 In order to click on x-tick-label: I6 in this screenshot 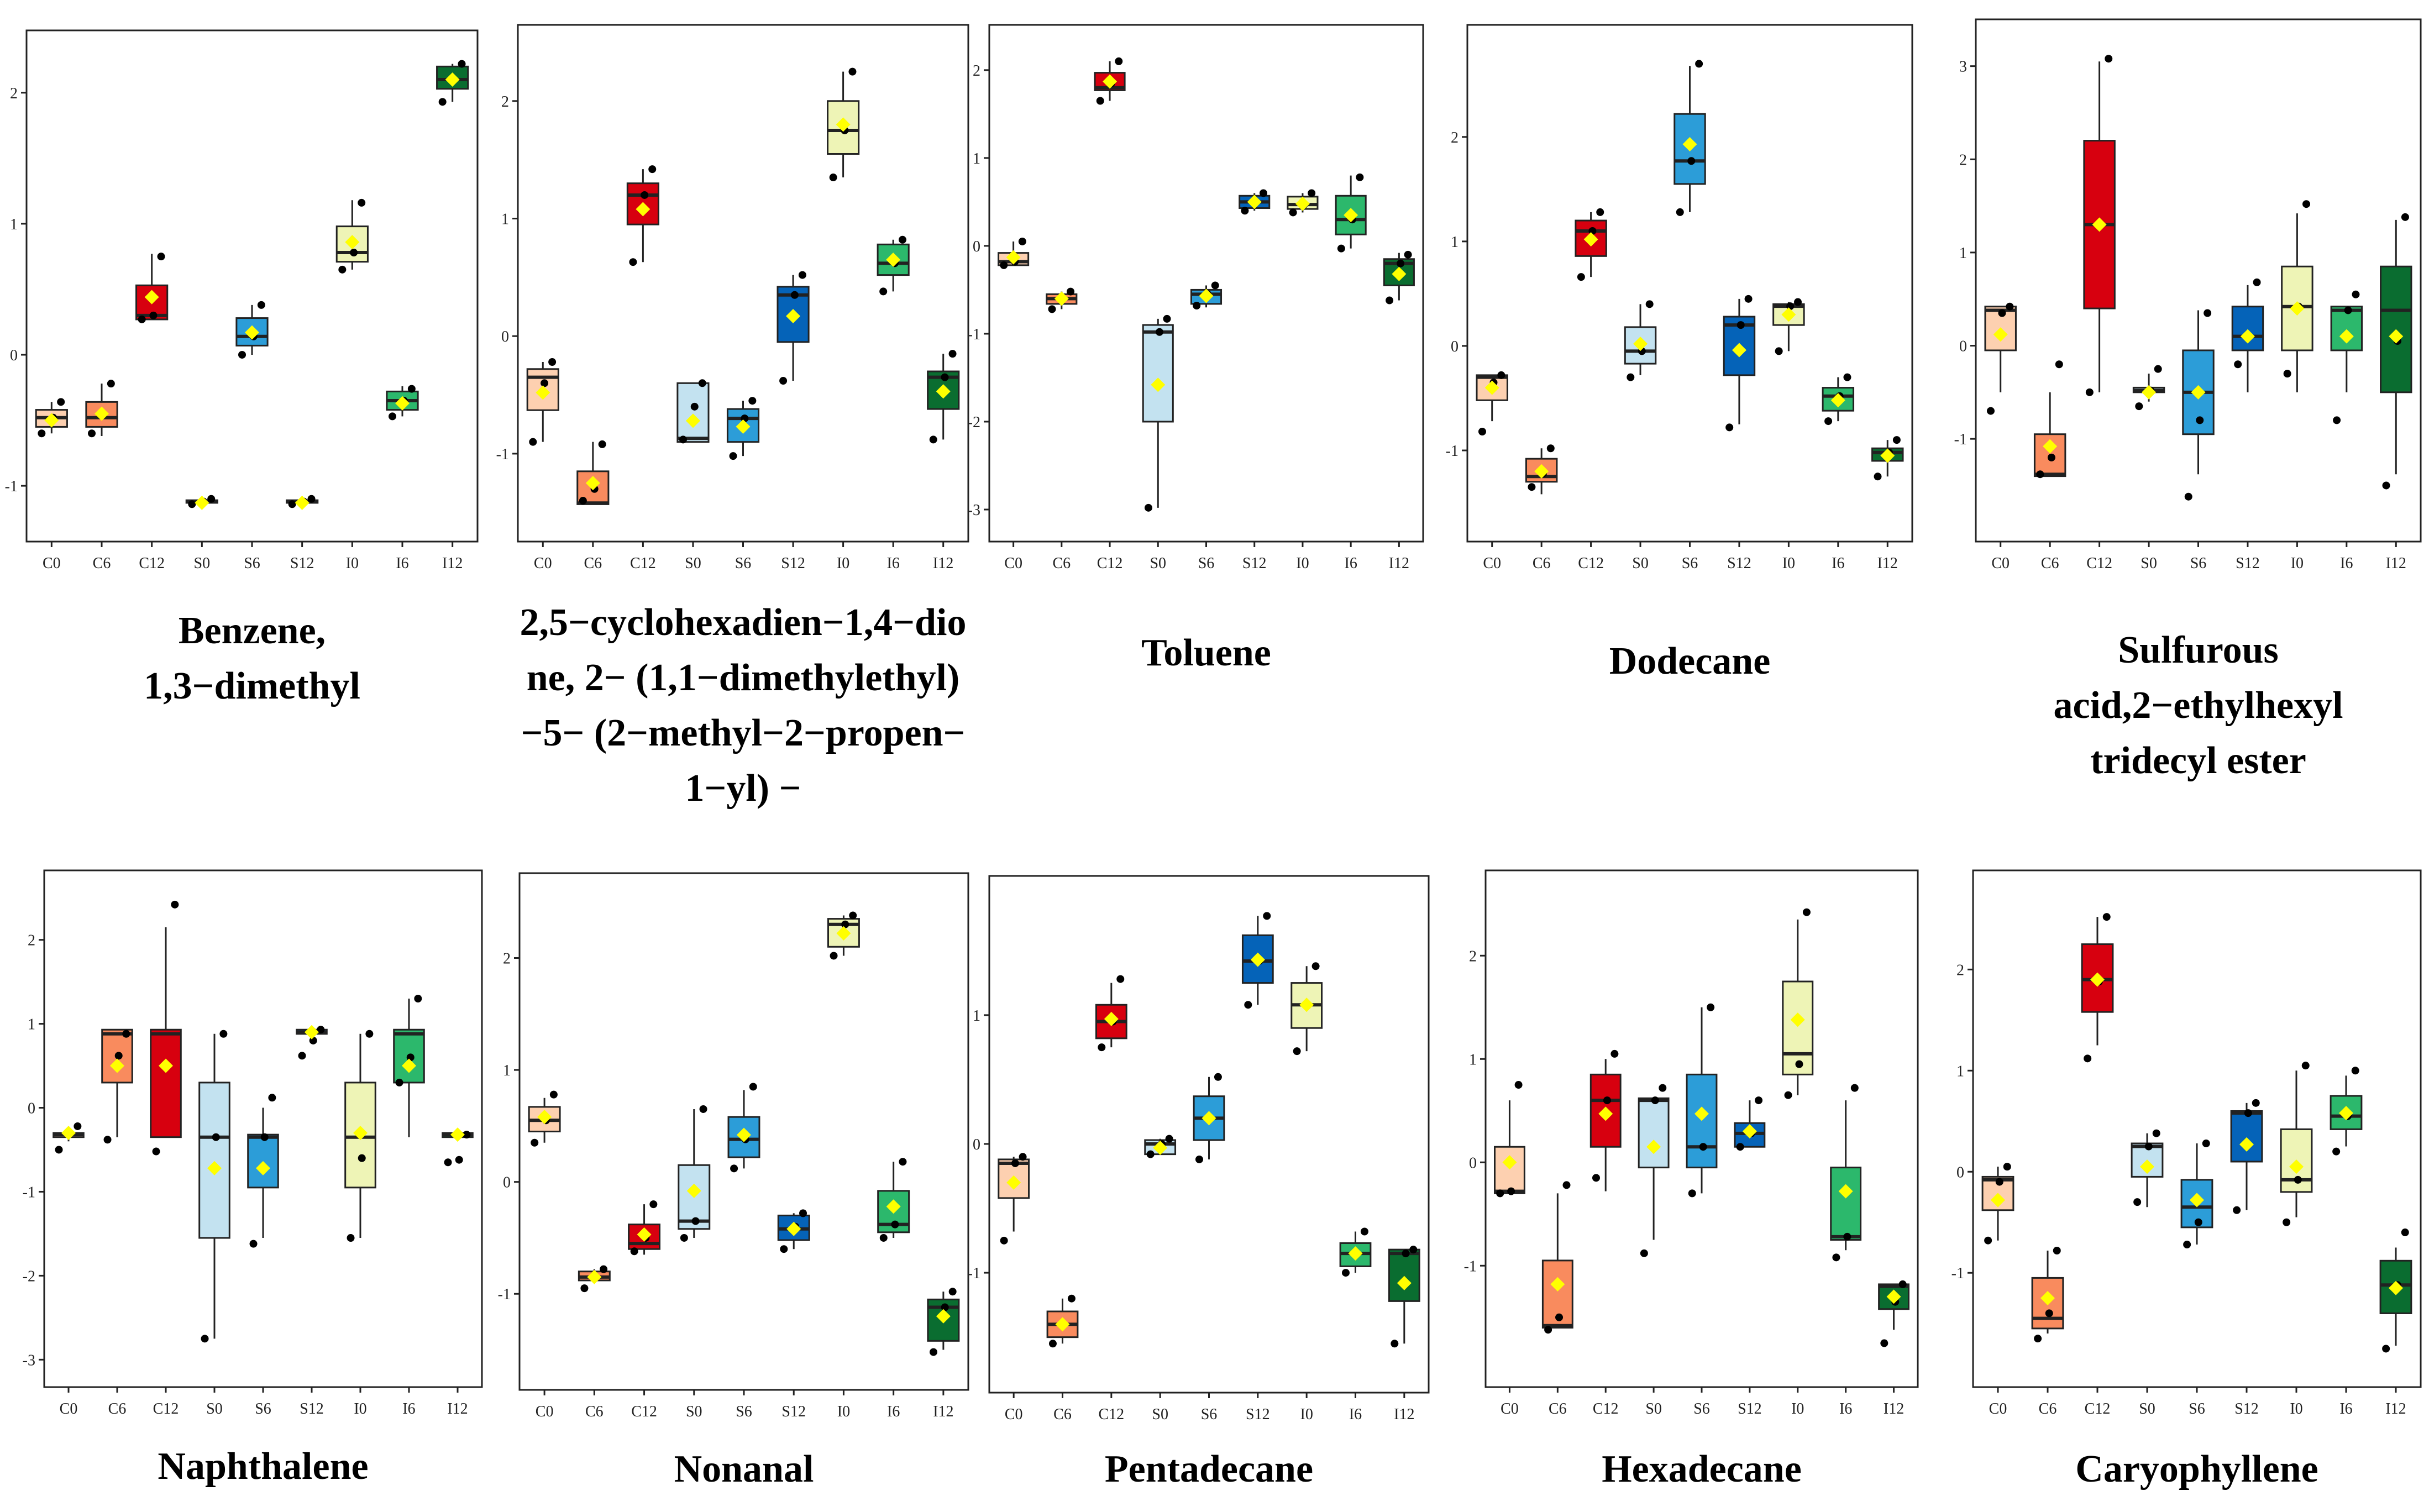, I will do `click(2346, 563)`.